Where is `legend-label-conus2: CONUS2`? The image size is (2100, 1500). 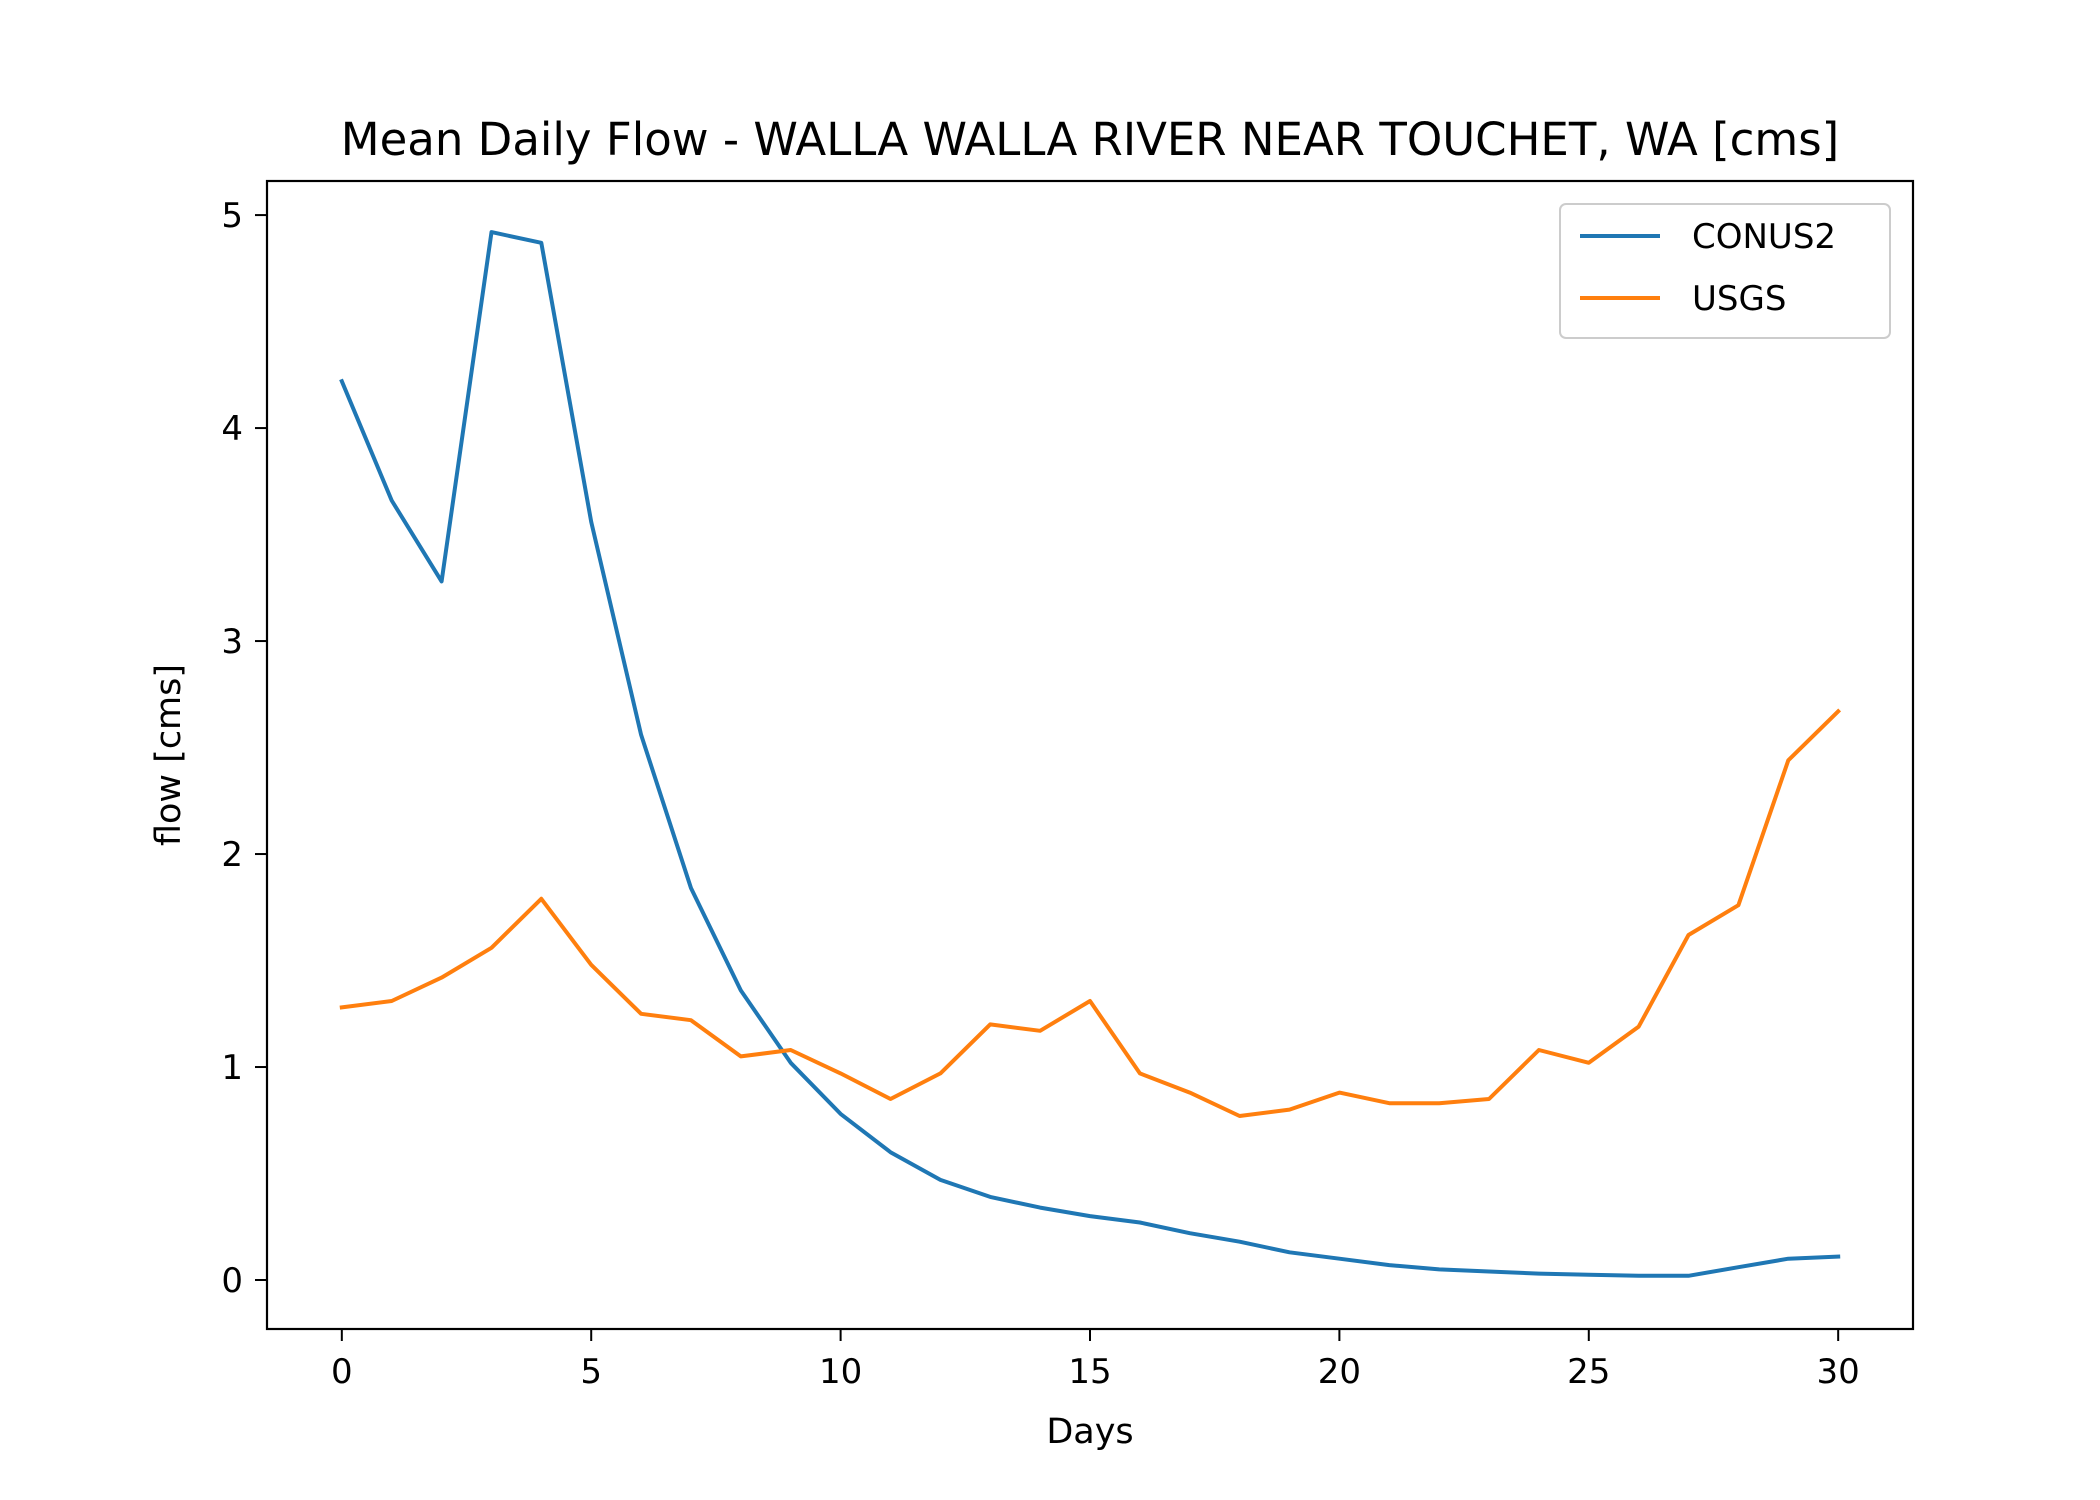 legend-label-conus2: CONUS2 is located at coordinates (1764, 237).